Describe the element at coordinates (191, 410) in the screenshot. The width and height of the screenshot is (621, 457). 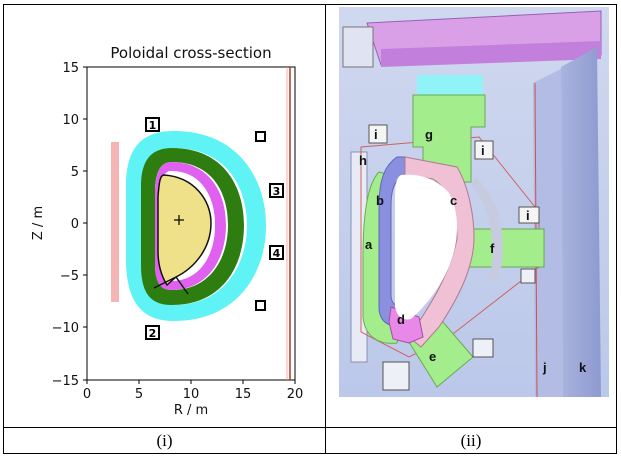
I see `x-axis-label: R / m` at that location.